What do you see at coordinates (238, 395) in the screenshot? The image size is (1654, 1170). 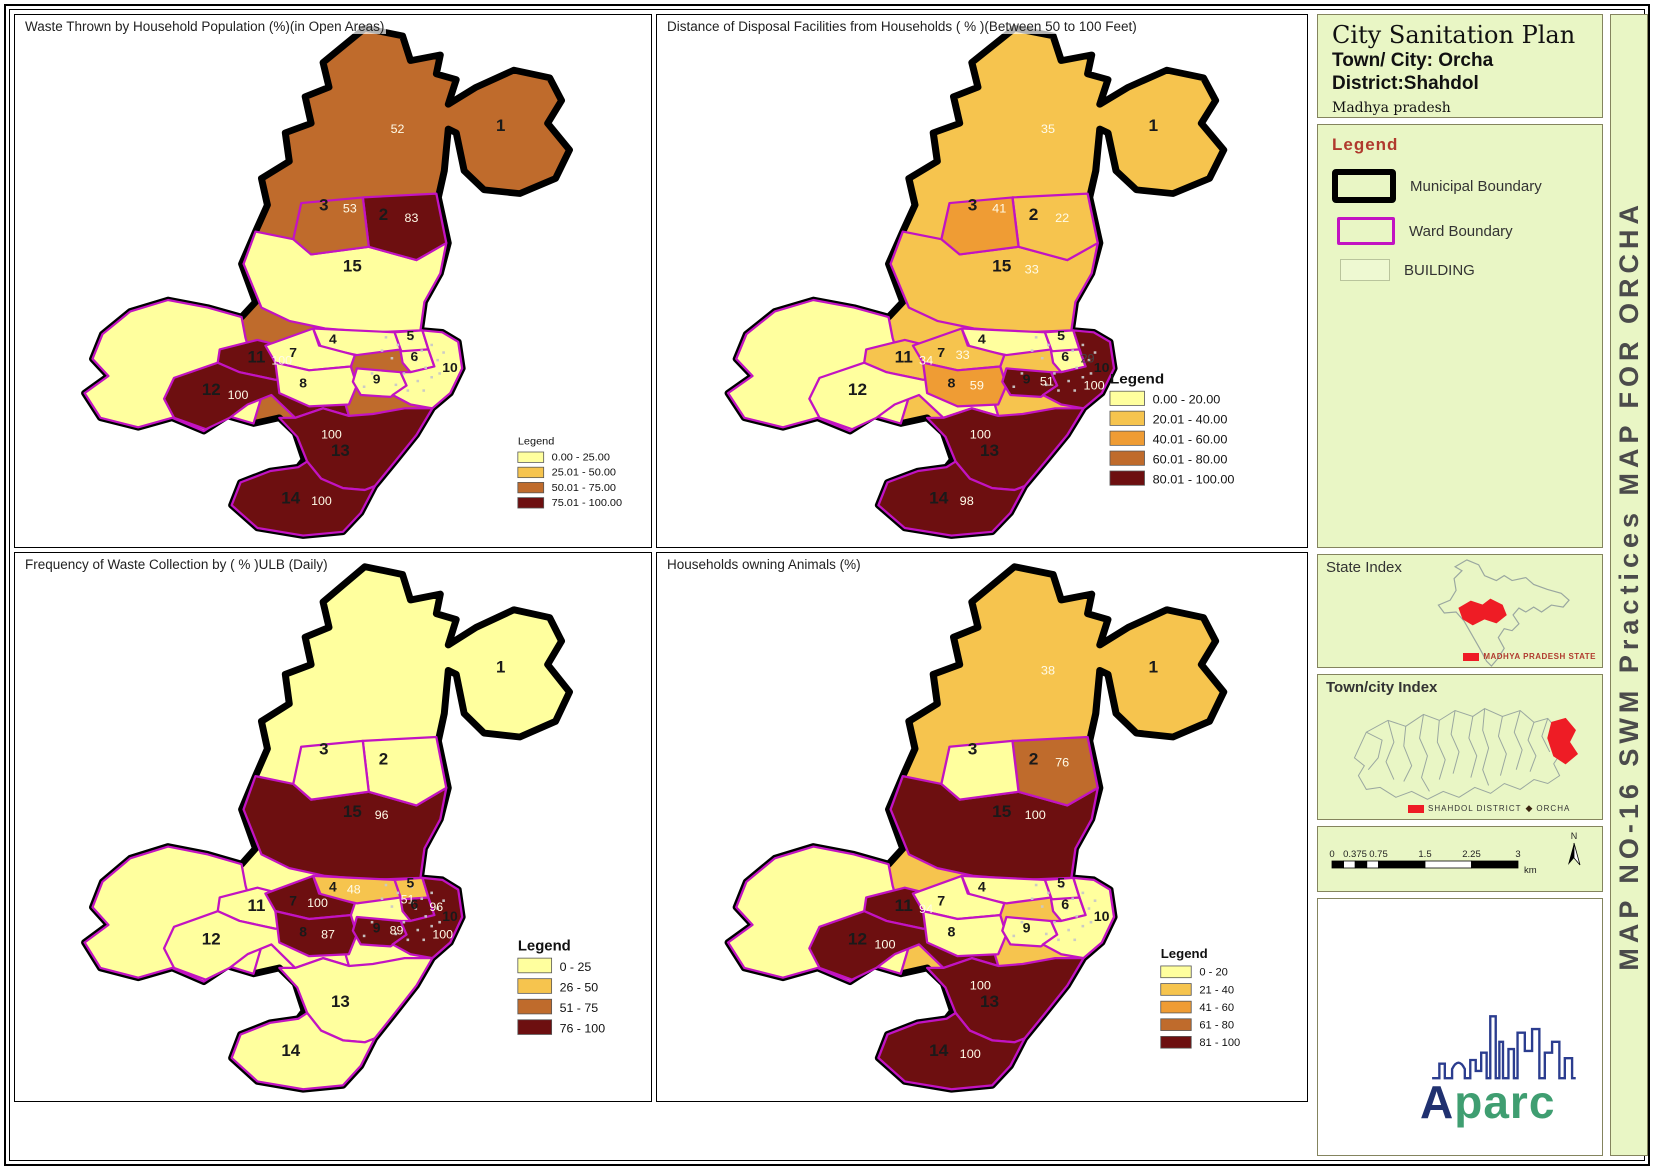 I see `ward-value-12: 100` at bounding box center [238, 395].